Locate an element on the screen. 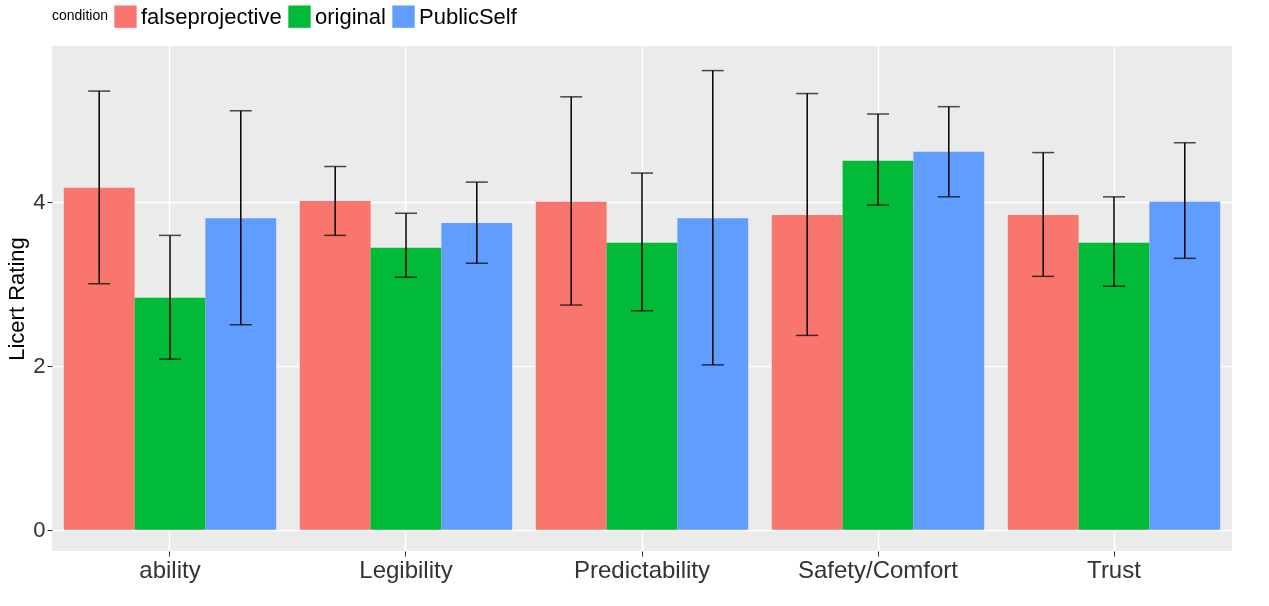 The image size is (1269, 606). y-tick-label: 4 is located at coordinates (39, 202).